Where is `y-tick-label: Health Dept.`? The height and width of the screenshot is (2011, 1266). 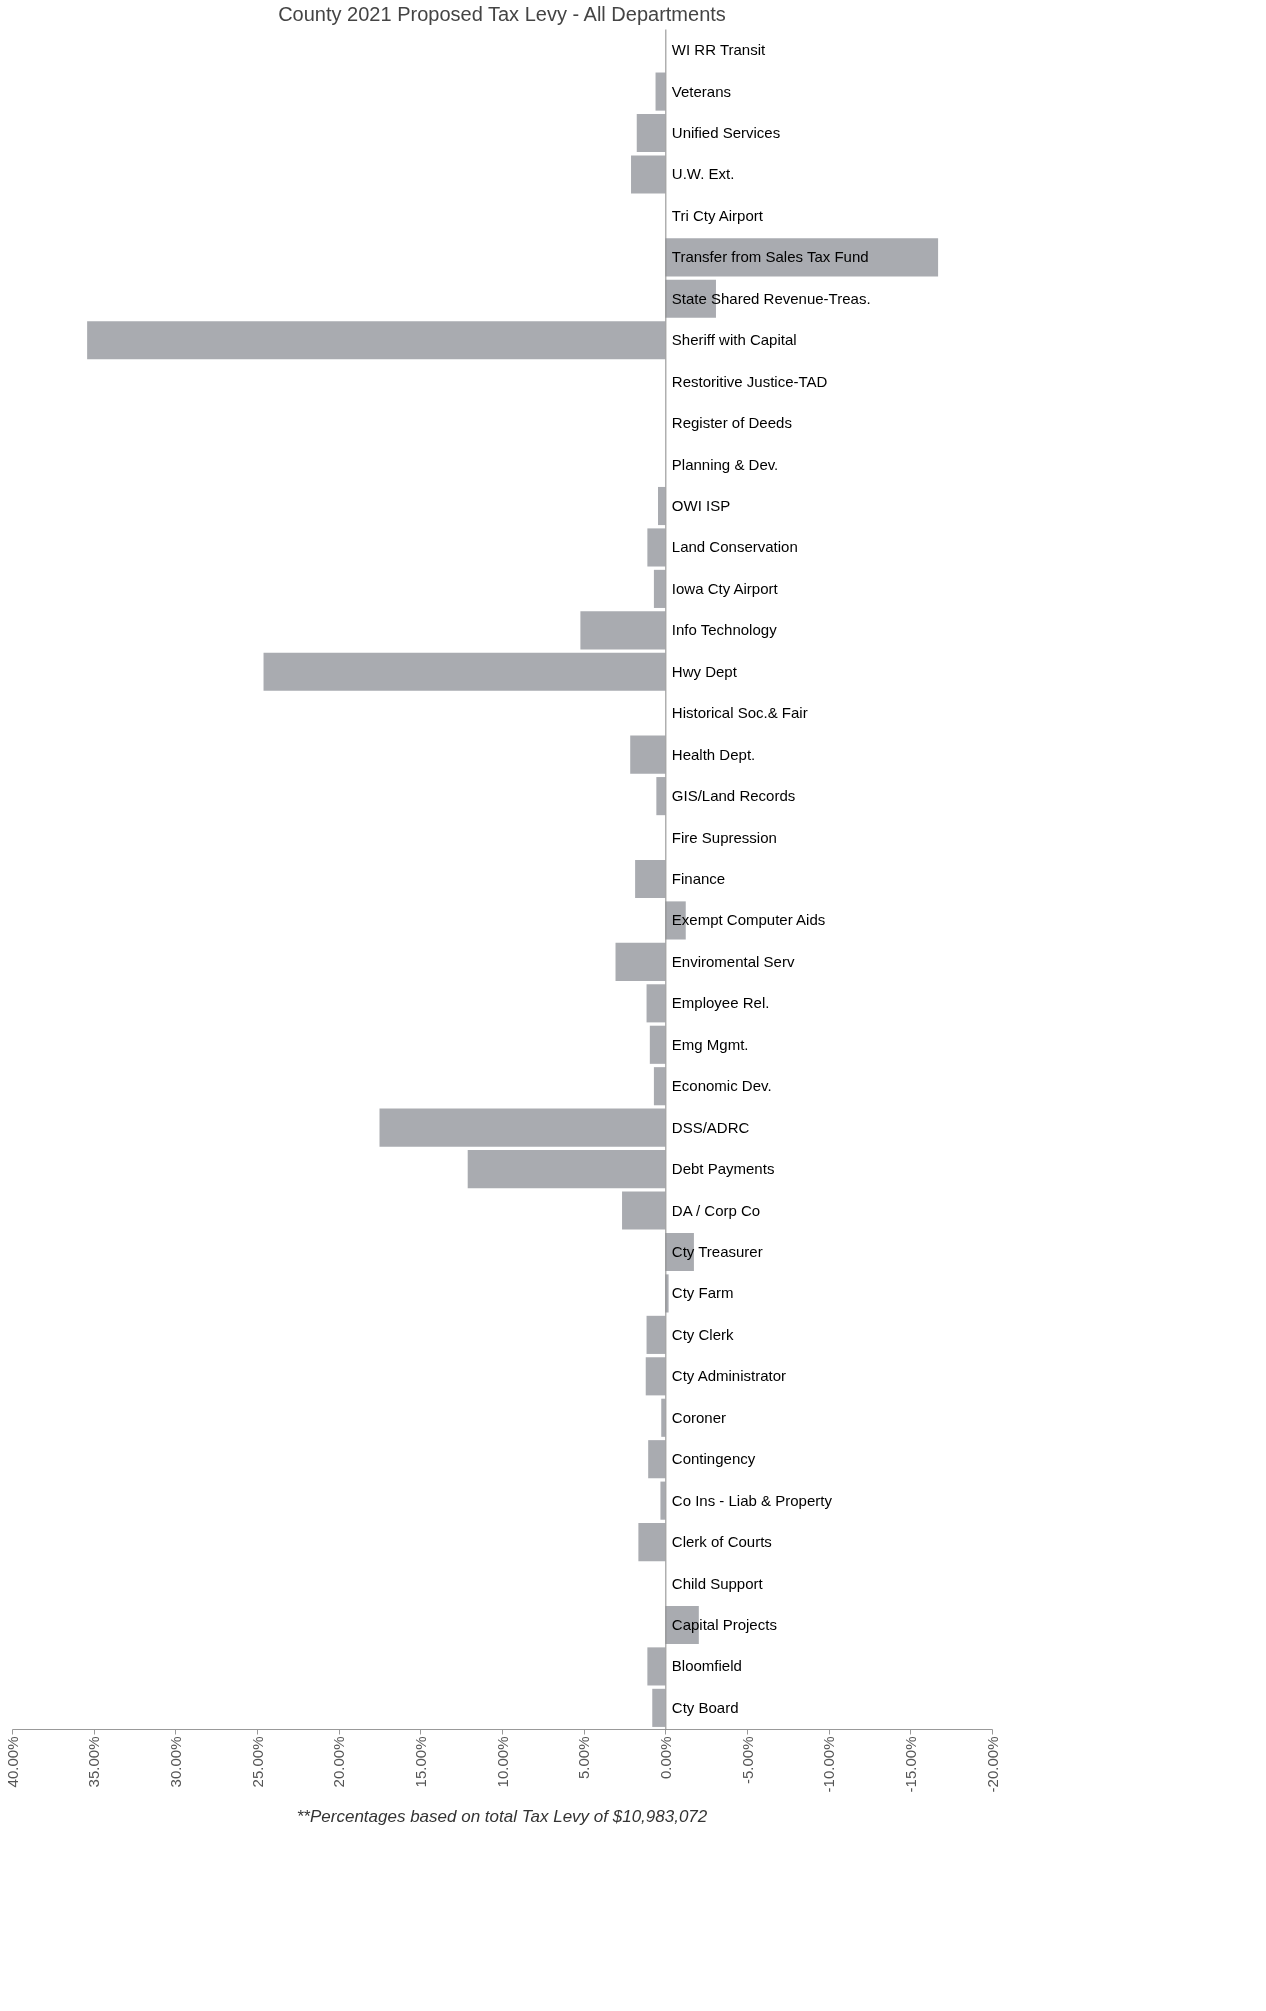 y-tick-label: Health Dept. is located at coordinates (713, 754).